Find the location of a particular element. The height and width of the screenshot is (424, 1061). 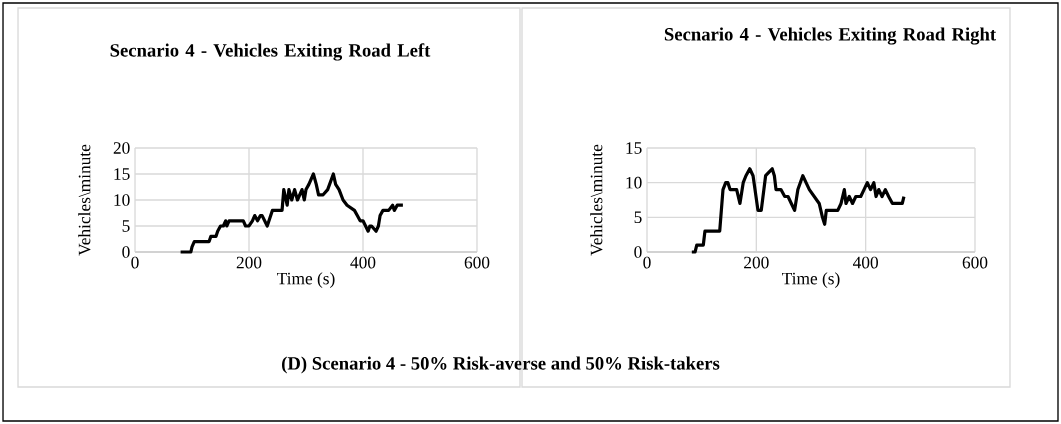

chart-title: Secnario 4 - Vehicles Exiting Road Right is located at coordinates (830, 36).